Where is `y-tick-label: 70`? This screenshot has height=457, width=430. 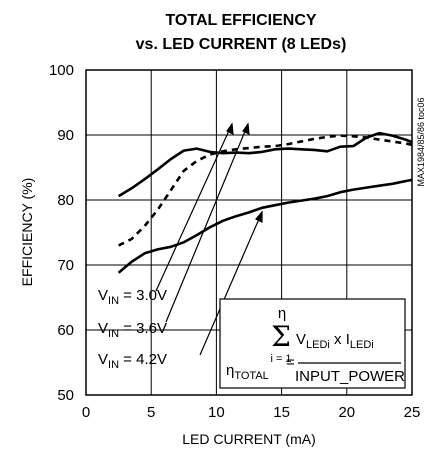 y-tick-label: 70 is located at coordinates (65, 265).